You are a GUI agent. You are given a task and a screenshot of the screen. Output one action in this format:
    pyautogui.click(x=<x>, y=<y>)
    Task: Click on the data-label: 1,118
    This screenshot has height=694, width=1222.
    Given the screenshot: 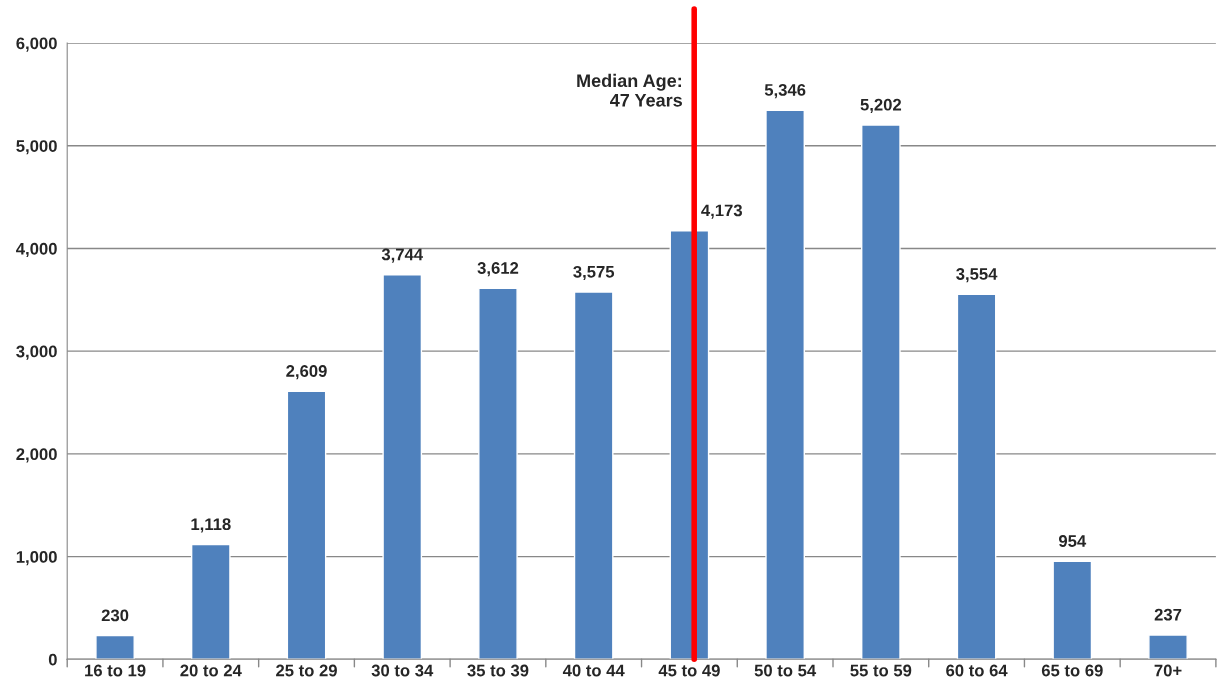 What is the action you would take?
    pyautogui.click(x=211, y=525)
    